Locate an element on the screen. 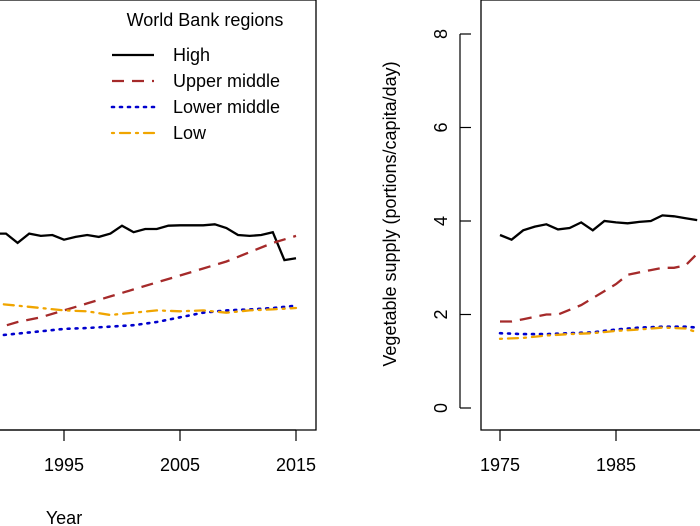  right-x-tick-label: 1975 is located at coordinates (500, 465).